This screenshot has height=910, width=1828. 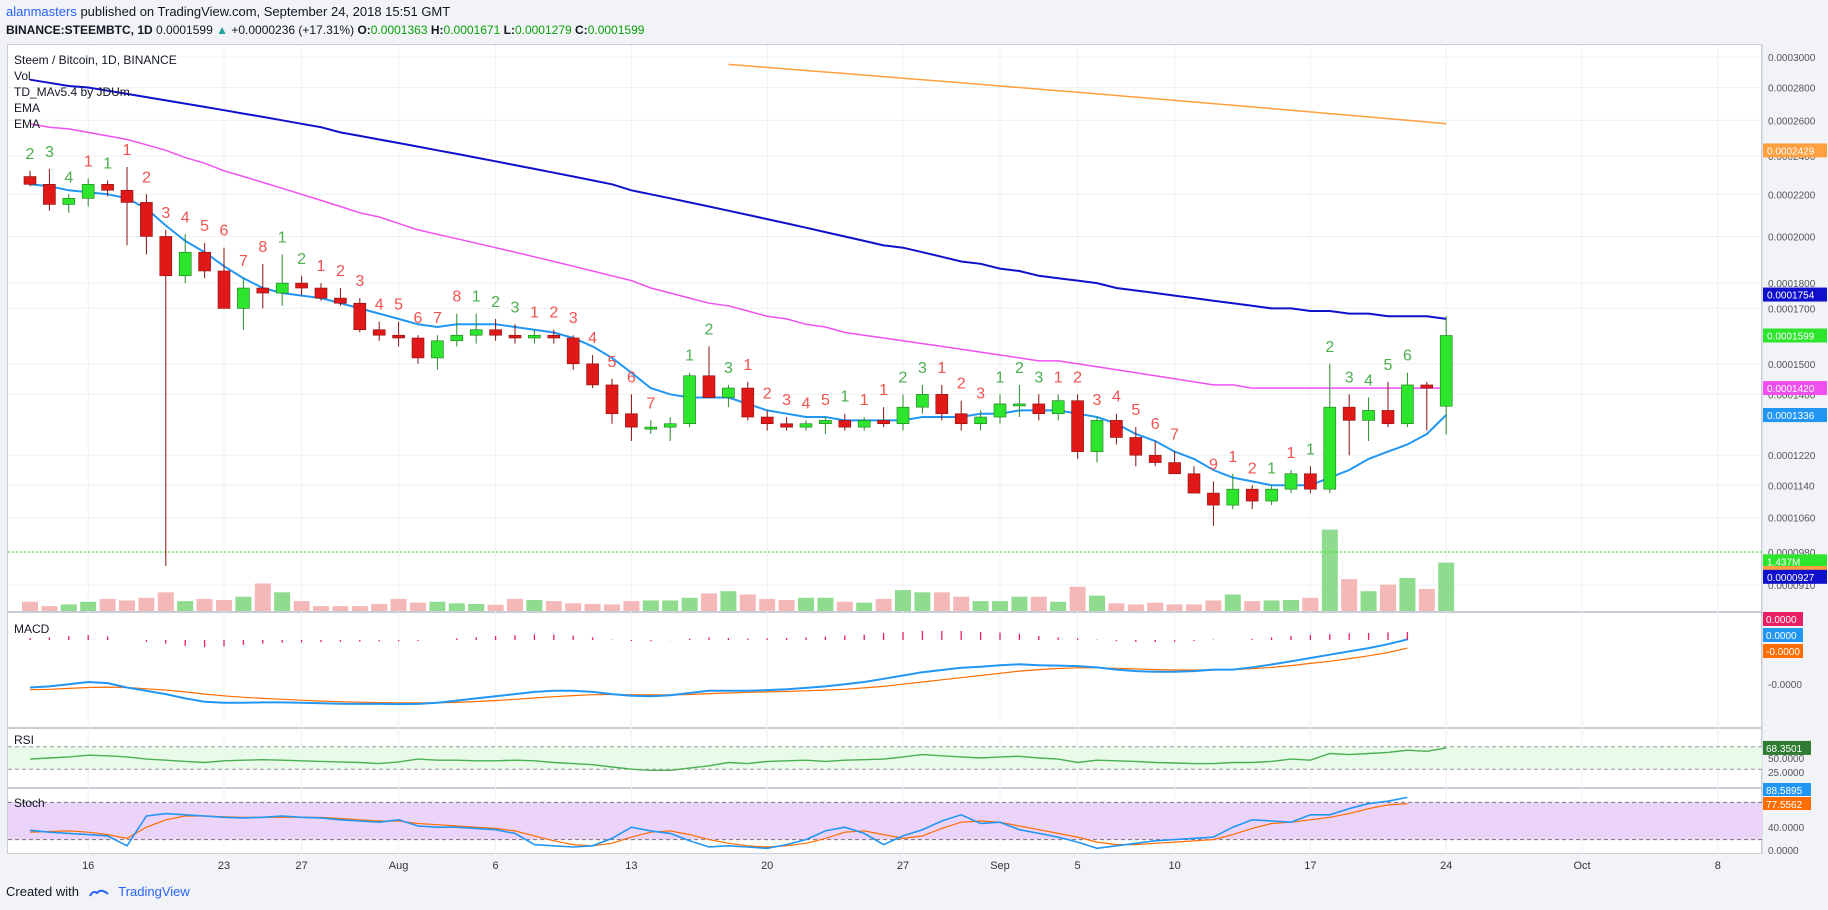 What do you see at coordinates (903, 866) in the screenshot?
I see `x-tick-label: 27` at bounding box center [903, 866].